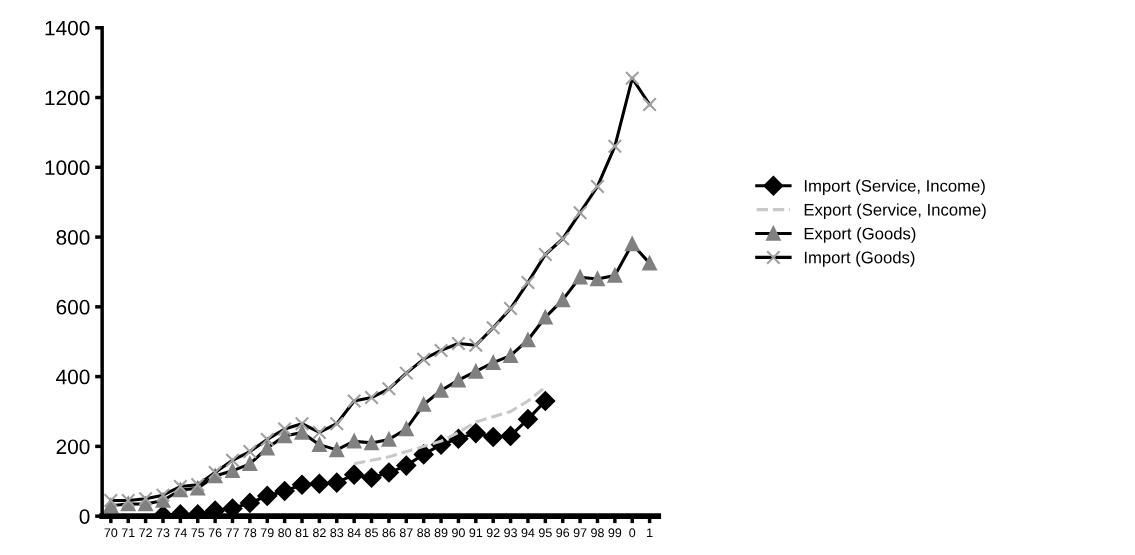 Image resolution: width=1135 pixels, height=555 pixels. Describe the element at coordinates (128, 533) in the screenshot. I see `x-tick-label: 71` at that location.